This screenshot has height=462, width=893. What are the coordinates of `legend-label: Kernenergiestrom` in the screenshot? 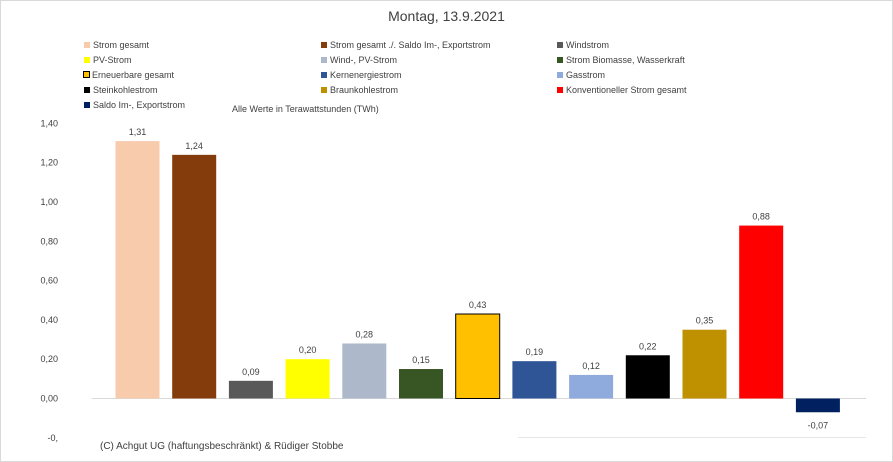 It's located at (366, 75).